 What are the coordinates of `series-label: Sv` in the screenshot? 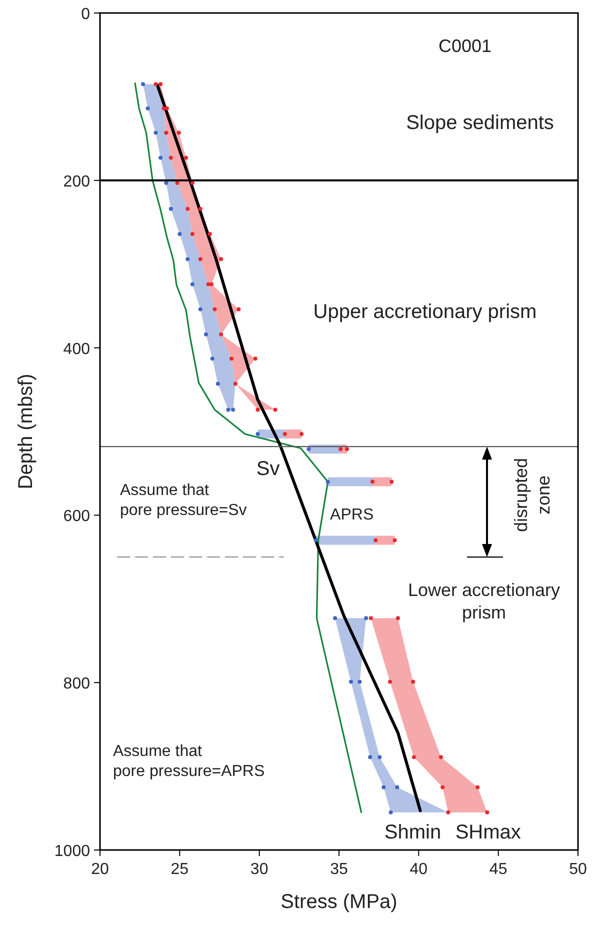 It's located at (268, 469).